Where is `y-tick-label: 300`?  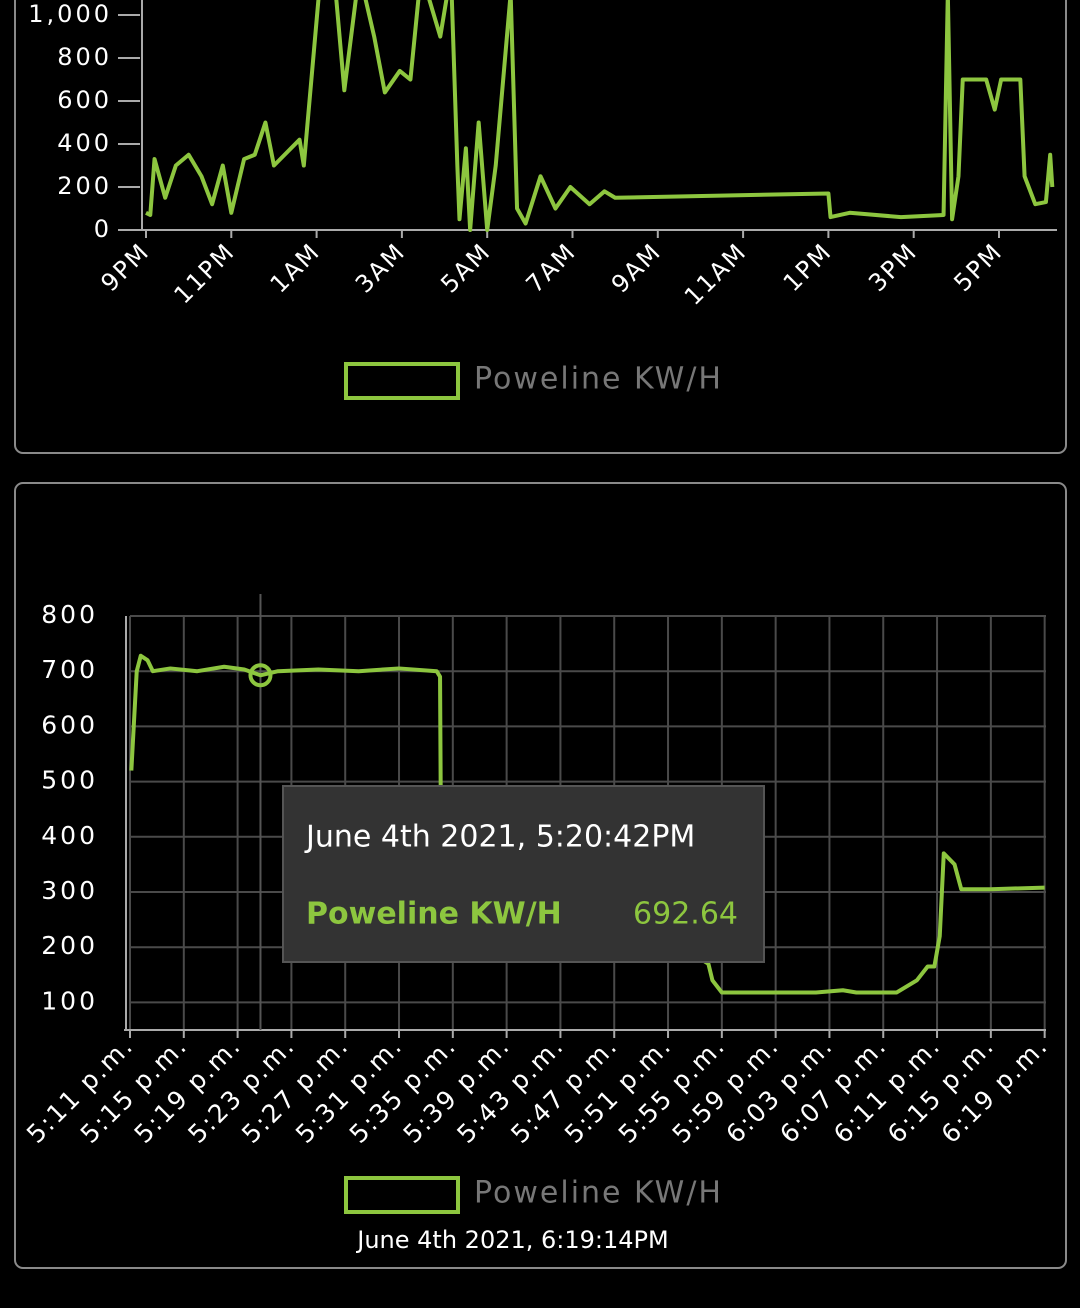 y-tick-label: 300 is located at coordinates (69, 890).